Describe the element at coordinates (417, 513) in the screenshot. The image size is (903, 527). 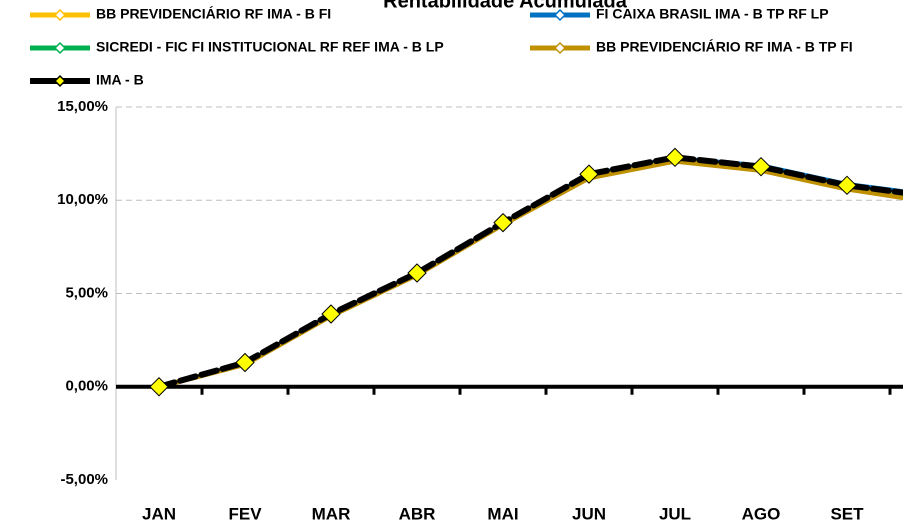
I see `x-tick-label: ABR` at that location.